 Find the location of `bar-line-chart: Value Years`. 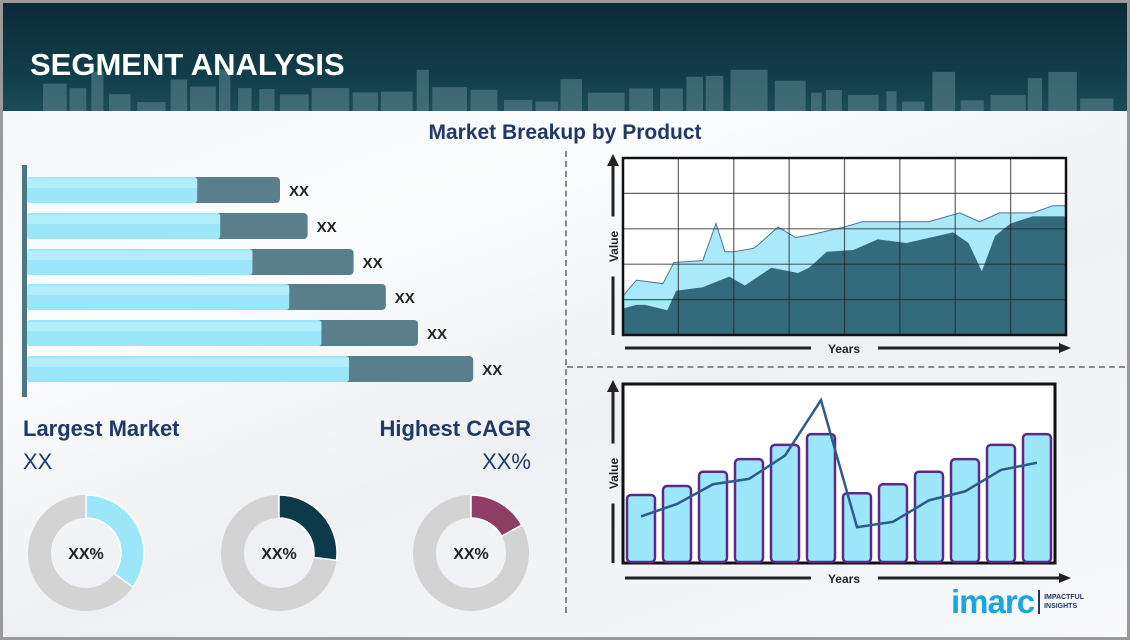

bar-line-chart: Value Years is located at coordinates (839, 483).